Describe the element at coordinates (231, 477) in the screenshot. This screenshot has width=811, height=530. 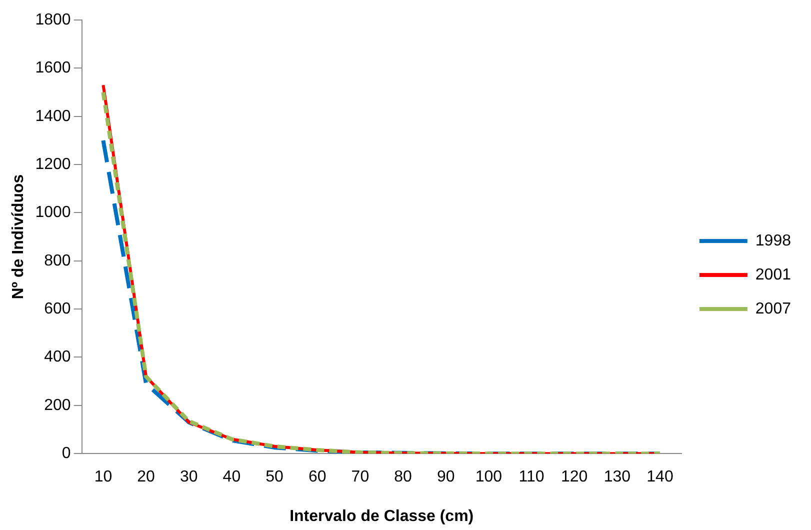
I see `x-tick-label: 40` at that location.